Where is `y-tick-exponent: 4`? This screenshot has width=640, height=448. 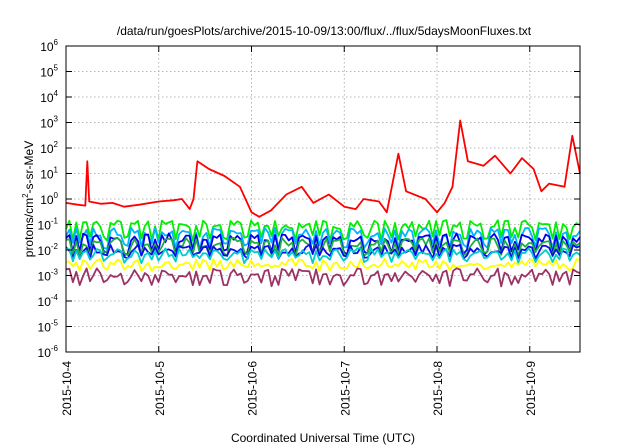
y-tick-exponent: 4 is located at coordinates (56, 93).